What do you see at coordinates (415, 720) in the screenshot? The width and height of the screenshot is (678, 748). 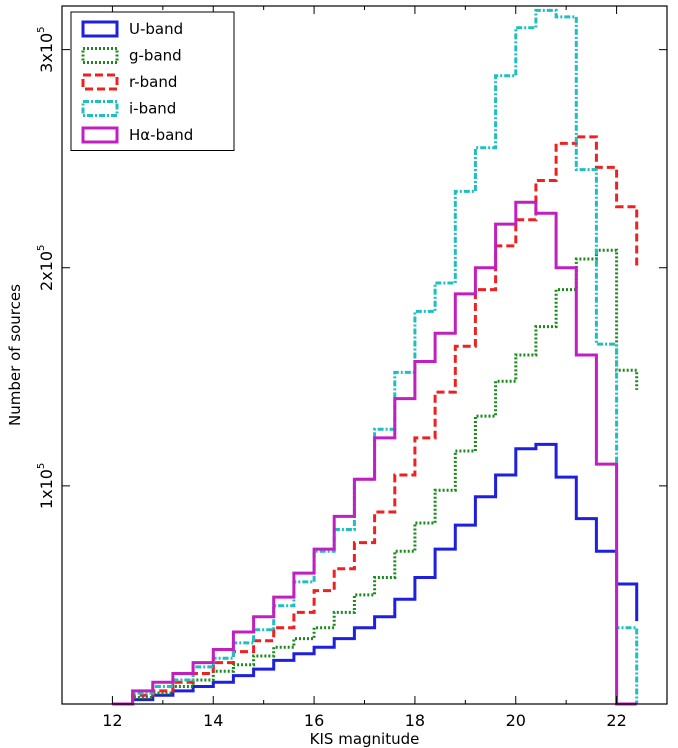 I see `x-tick-label: 18` at bounding box center [415, 720].